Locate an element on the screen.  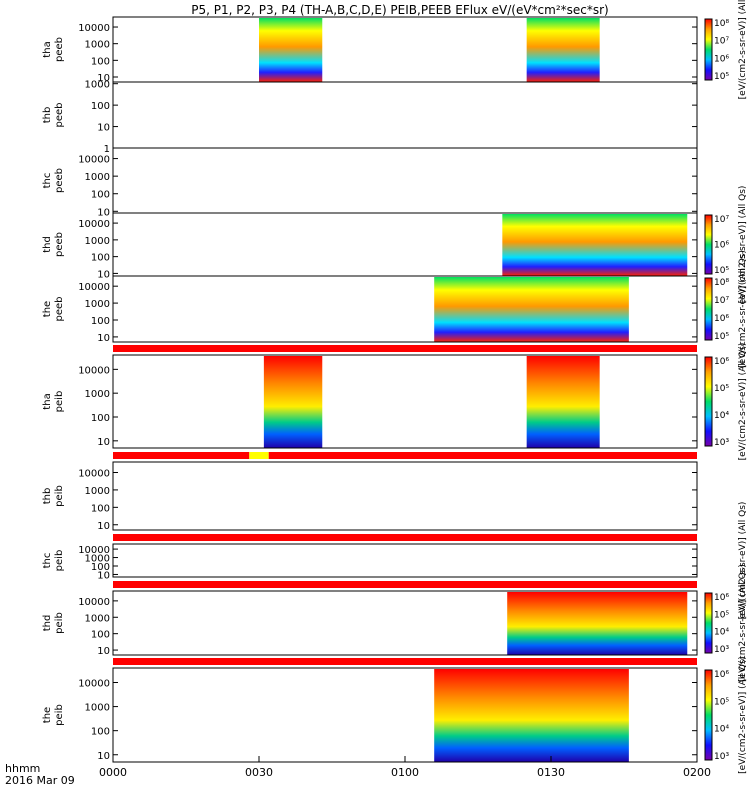
x-tick-label: 0000 is located at coordinates (113, 772).